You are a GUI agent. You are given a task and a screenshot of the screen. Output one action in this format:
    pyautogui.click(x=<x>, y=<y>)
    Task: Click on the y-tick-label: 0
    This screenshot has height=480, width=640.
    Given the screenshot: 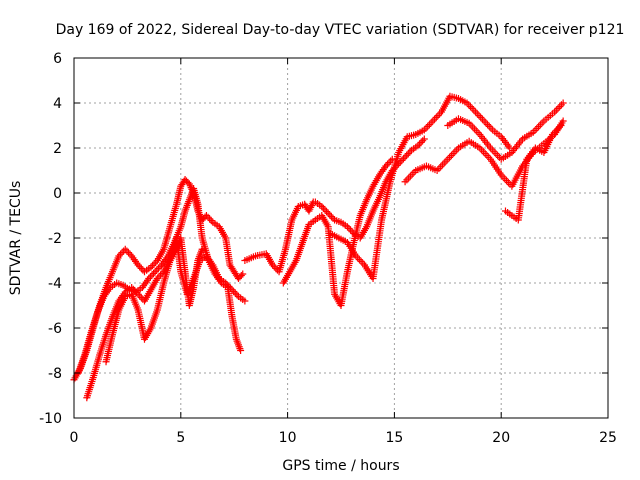 What is the action you would take?
    pyautogui.click(x=57, y=194)
    